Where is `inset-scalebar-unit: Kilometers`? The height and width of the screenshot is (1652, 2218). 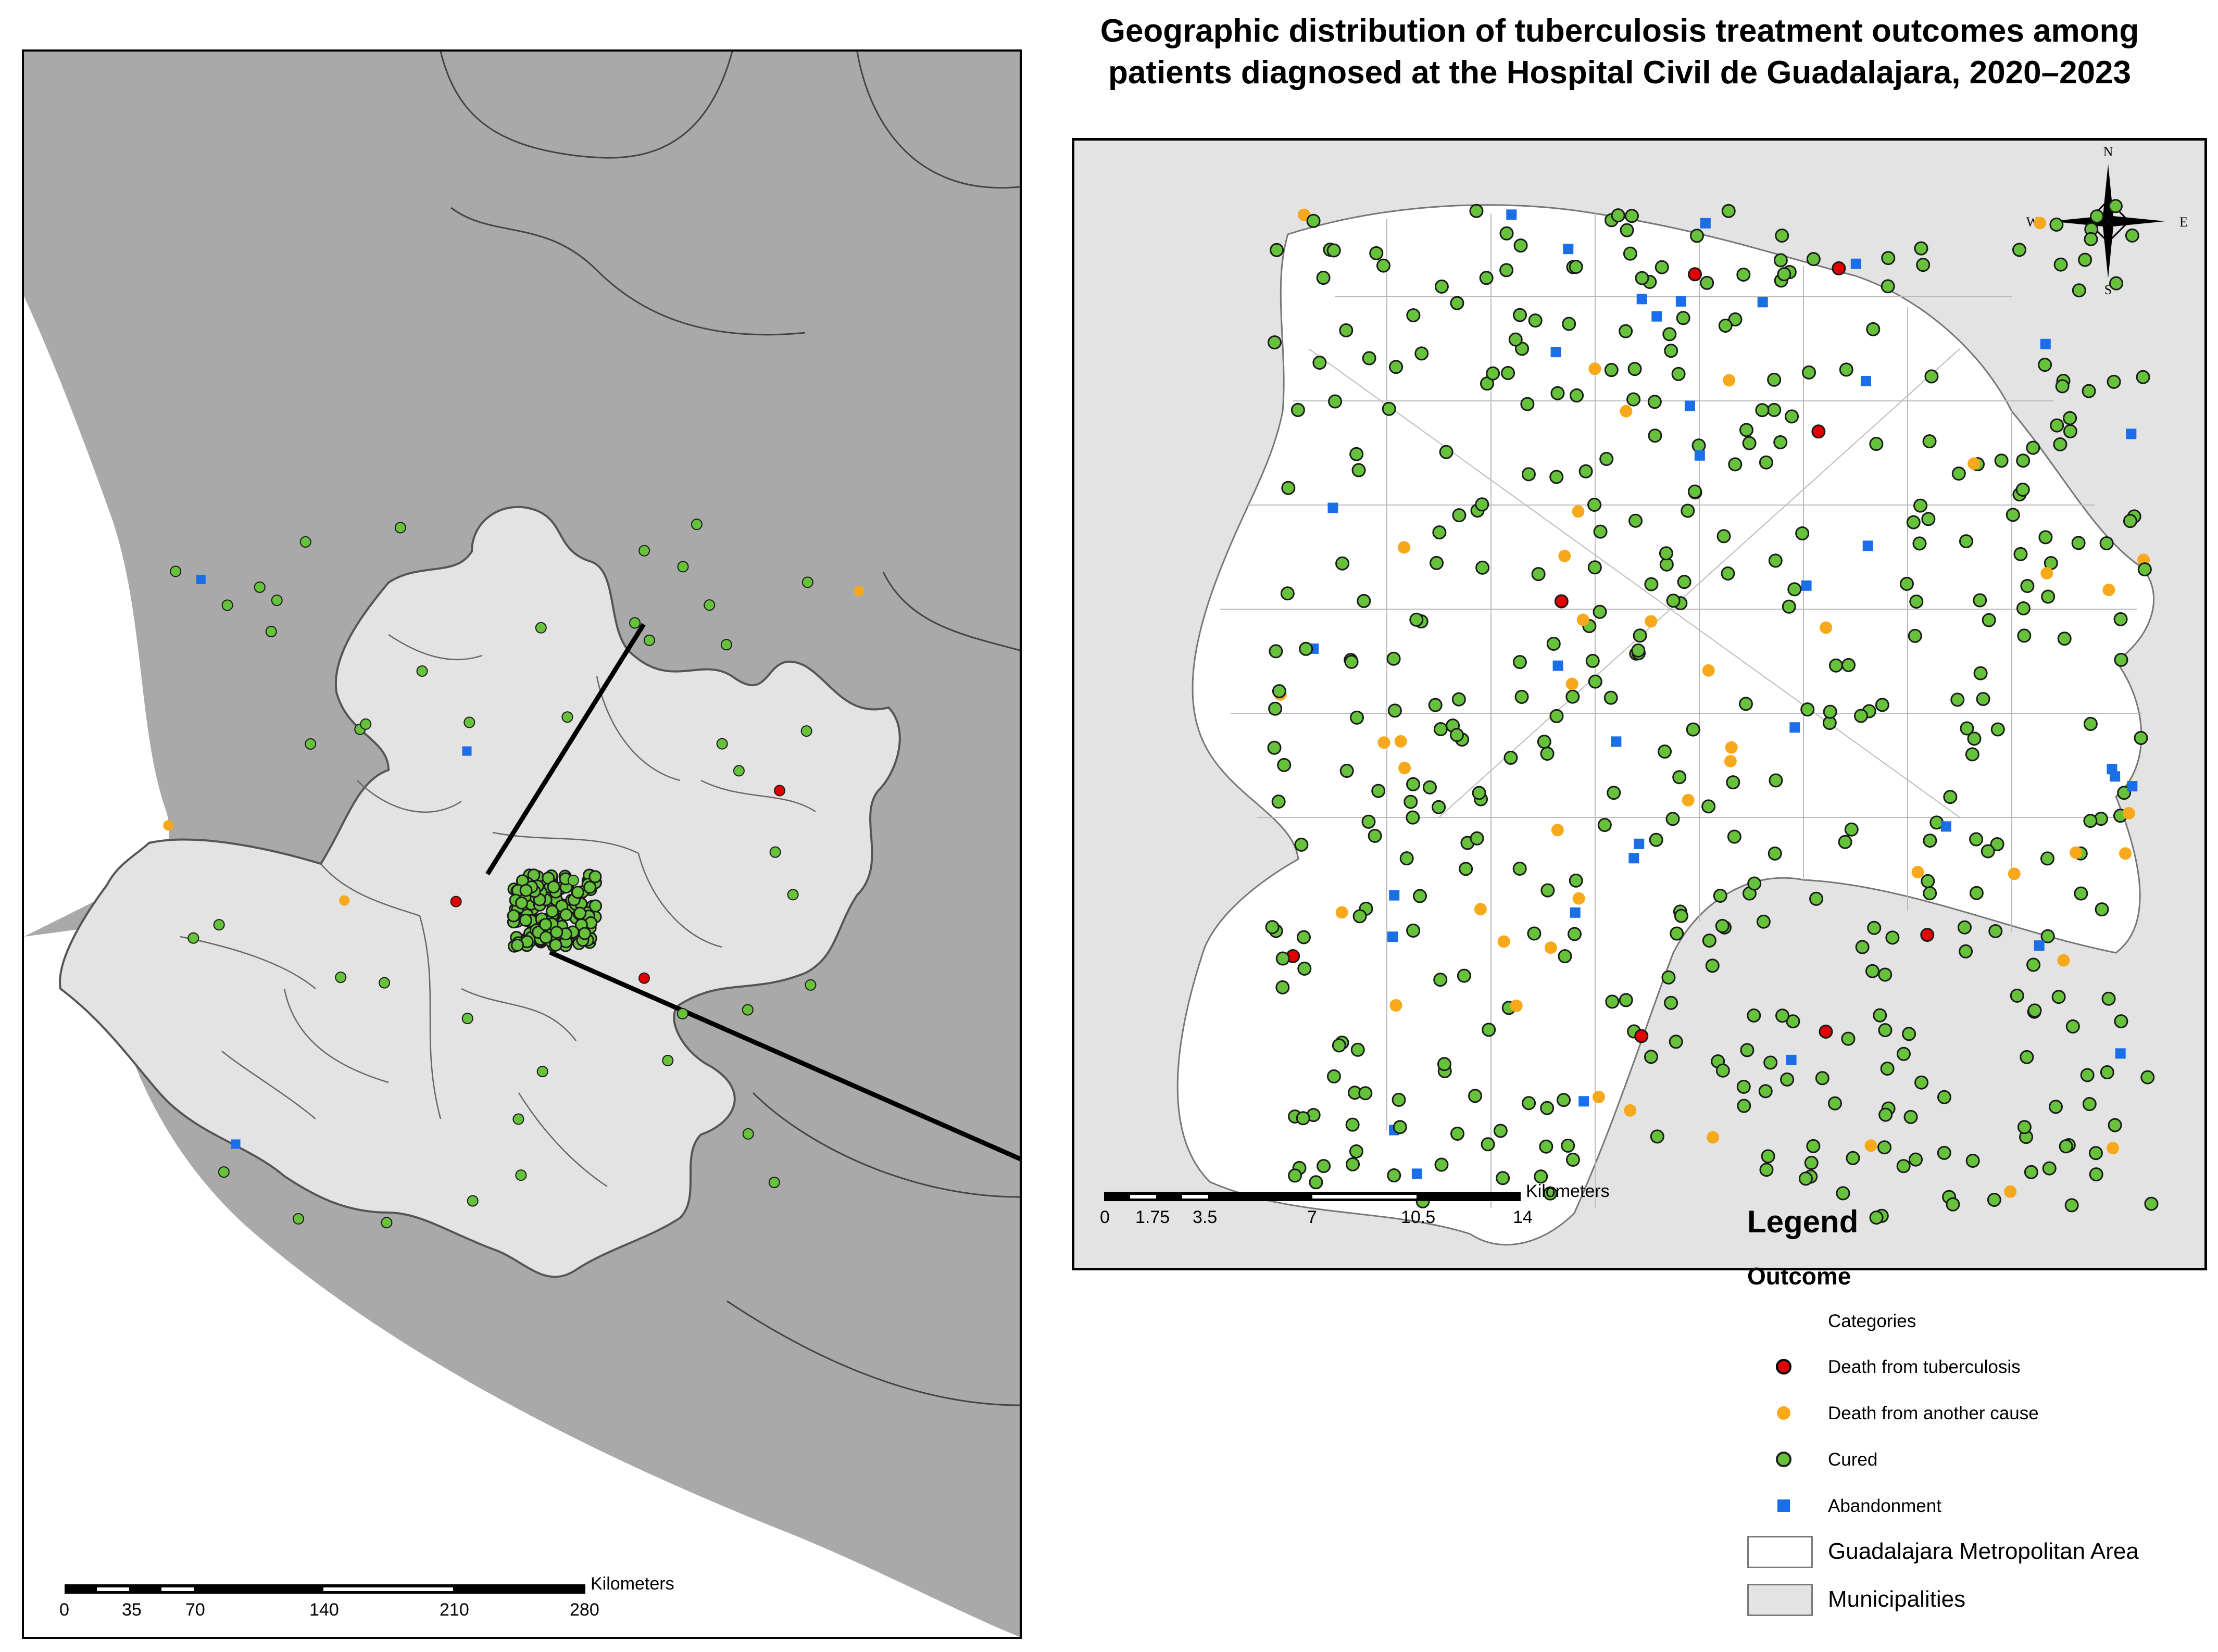
inset-scalebar-unit: Kilometers is located at coordinates (1568, 1191).